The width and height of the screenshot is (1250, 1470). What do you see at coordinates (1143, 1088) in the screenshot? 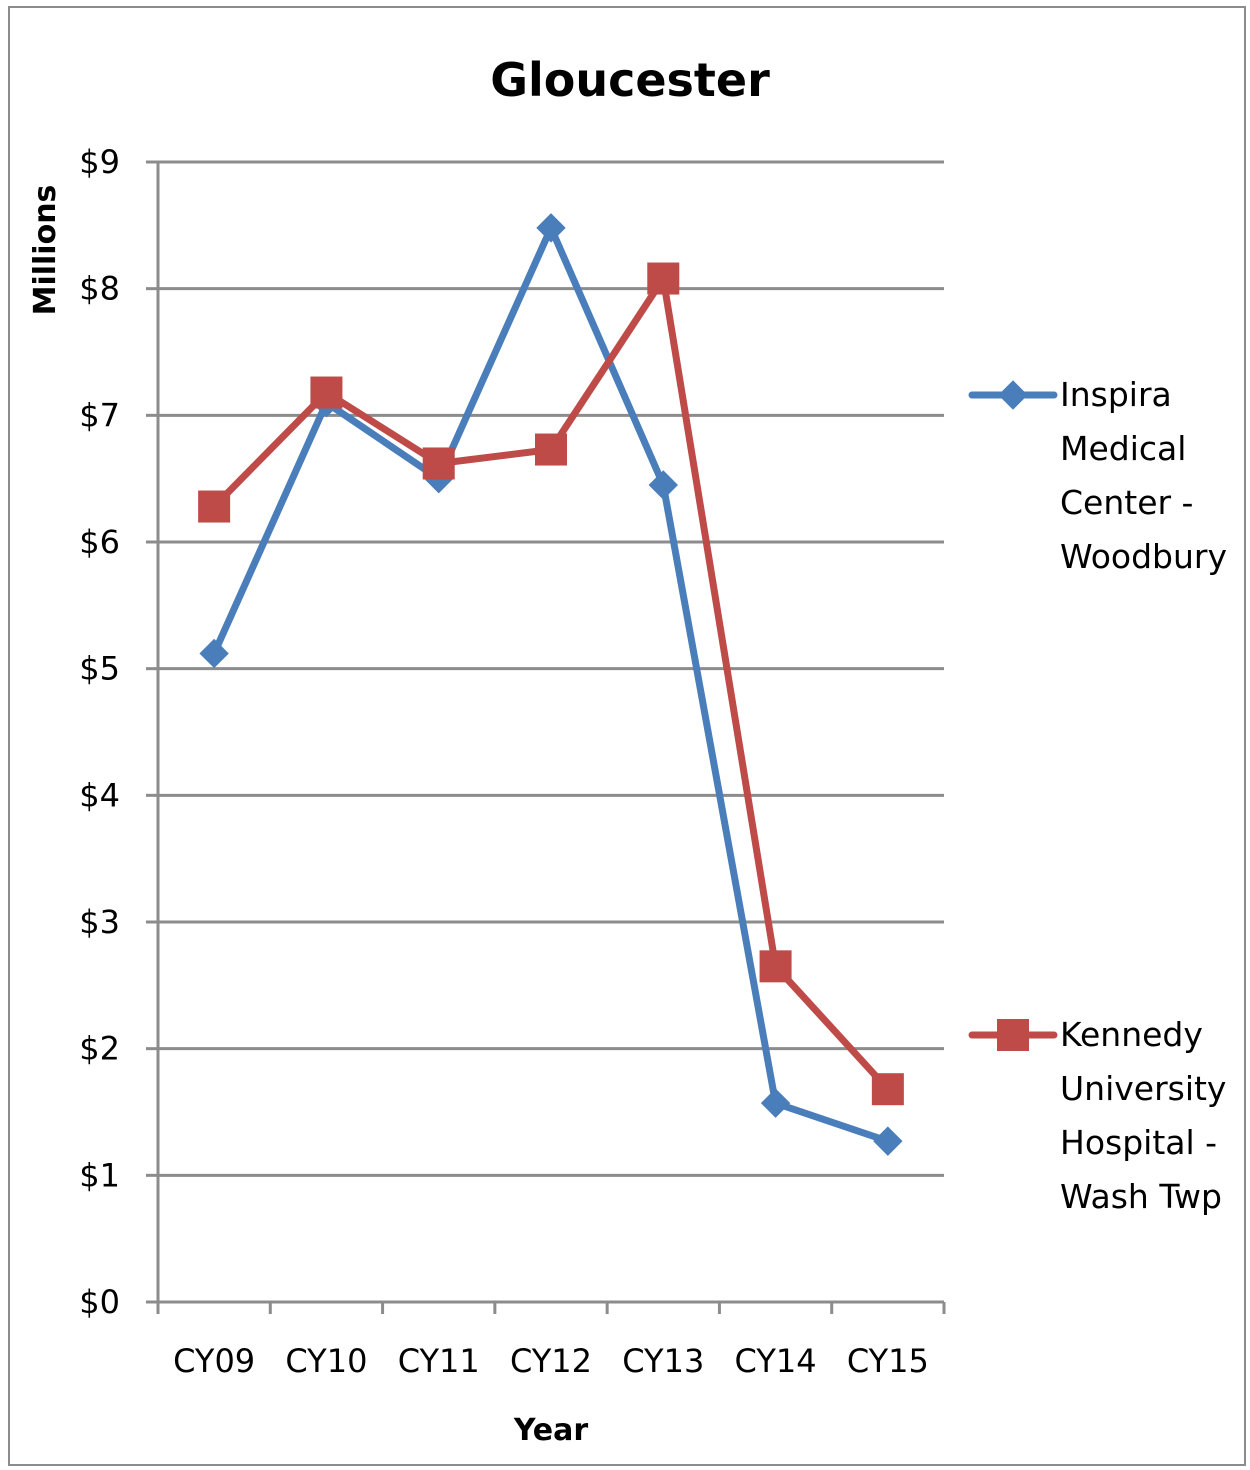
I see `legend-label-line: University` at bounding box center [1143, 1088].